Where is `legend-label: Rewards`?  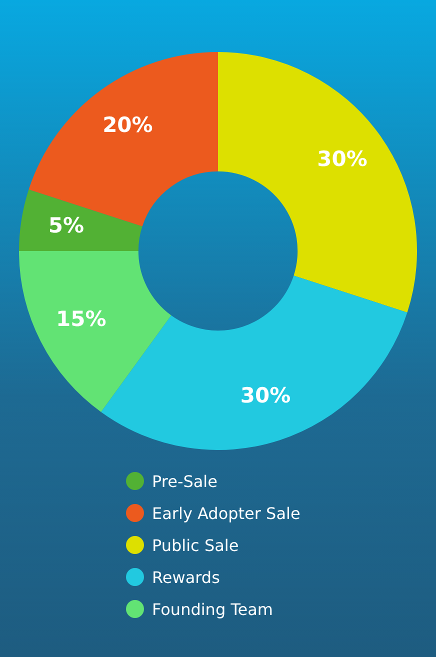 legend-label: Rewards is located at coordinates (186, 577).